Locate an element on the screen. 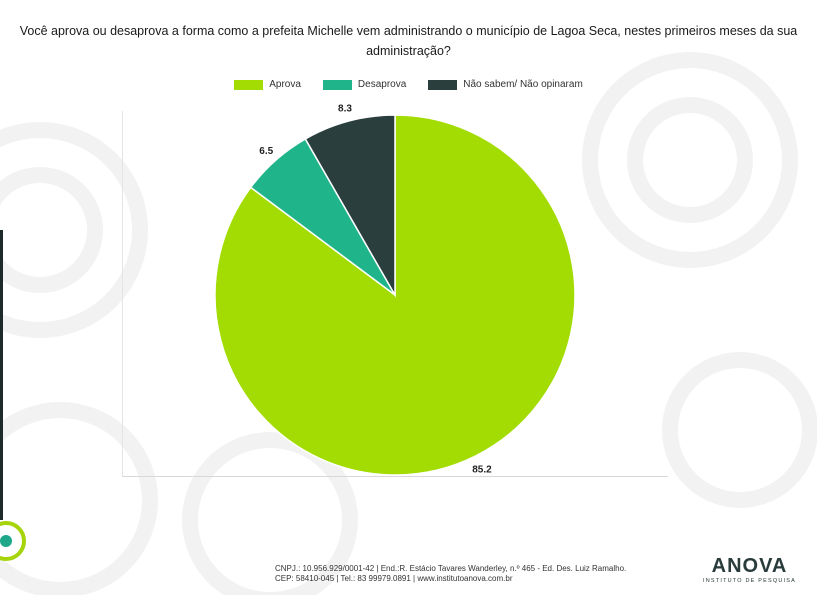  legend-item-aprova: Aprova is located at coordinates (267, 84).